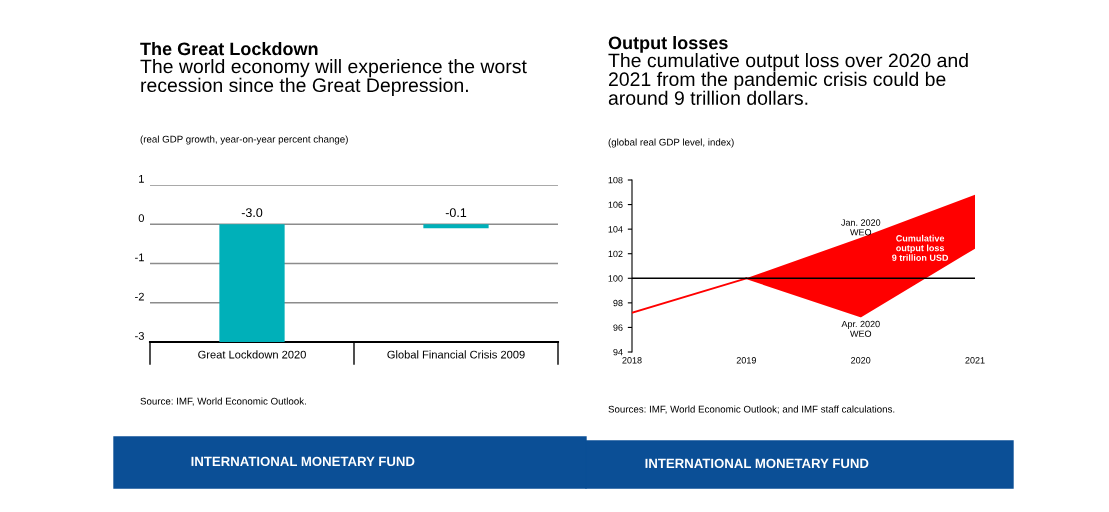  Describe the element at coordinates (456, 354) in the screenshot. I see `x-tick-label: Global Financial Crisis 2009` at that location.